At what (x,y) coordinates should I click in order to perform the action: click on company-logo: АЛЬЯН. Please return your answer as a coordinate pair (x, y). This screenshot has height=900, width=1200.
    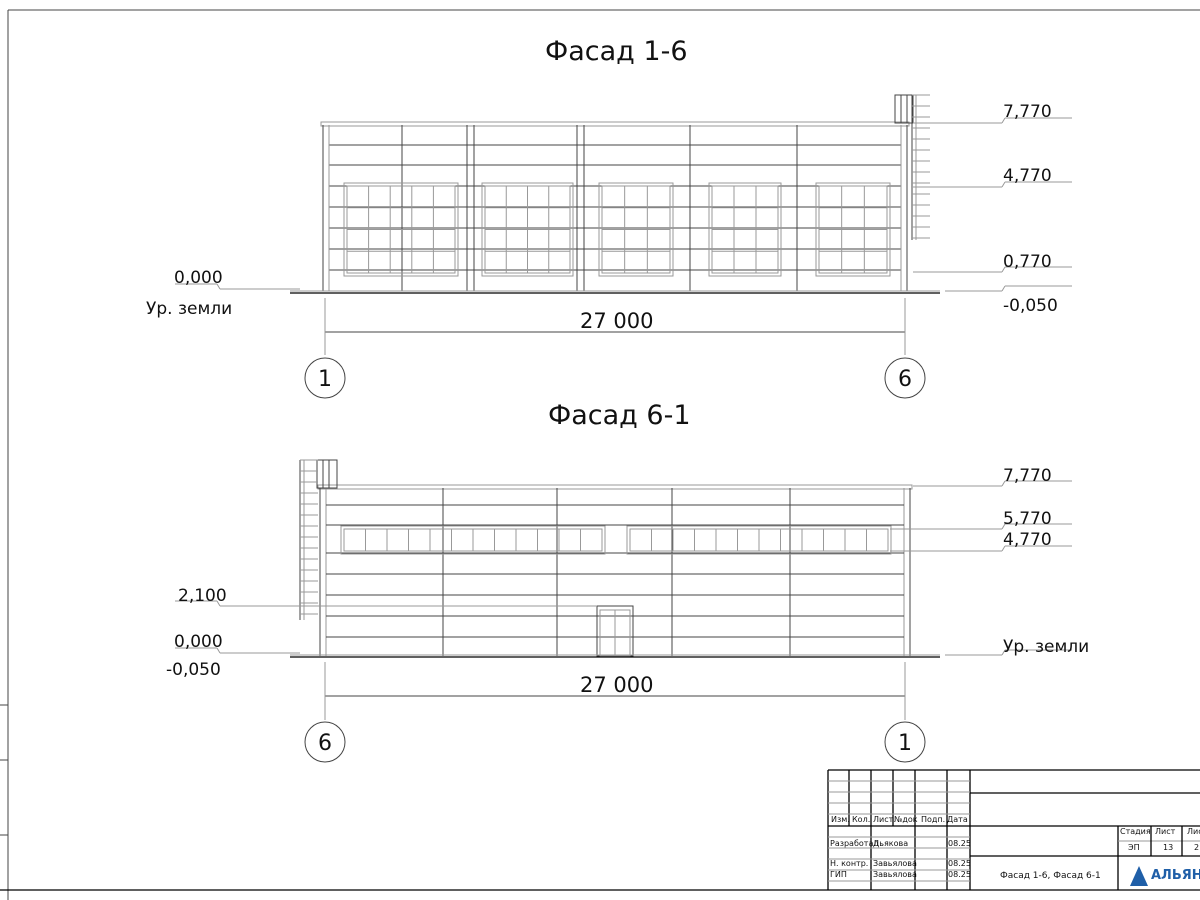
    Looking at the image, I should click on (1165, 876).